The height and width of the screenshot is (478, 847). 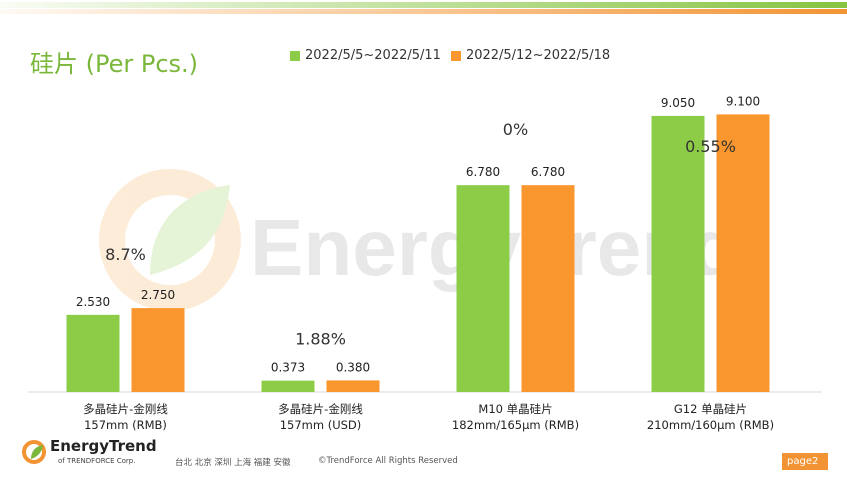 I want to click on footer-copyright: ©TrendForce All Rights Reserved, so click(x=388, y=461).